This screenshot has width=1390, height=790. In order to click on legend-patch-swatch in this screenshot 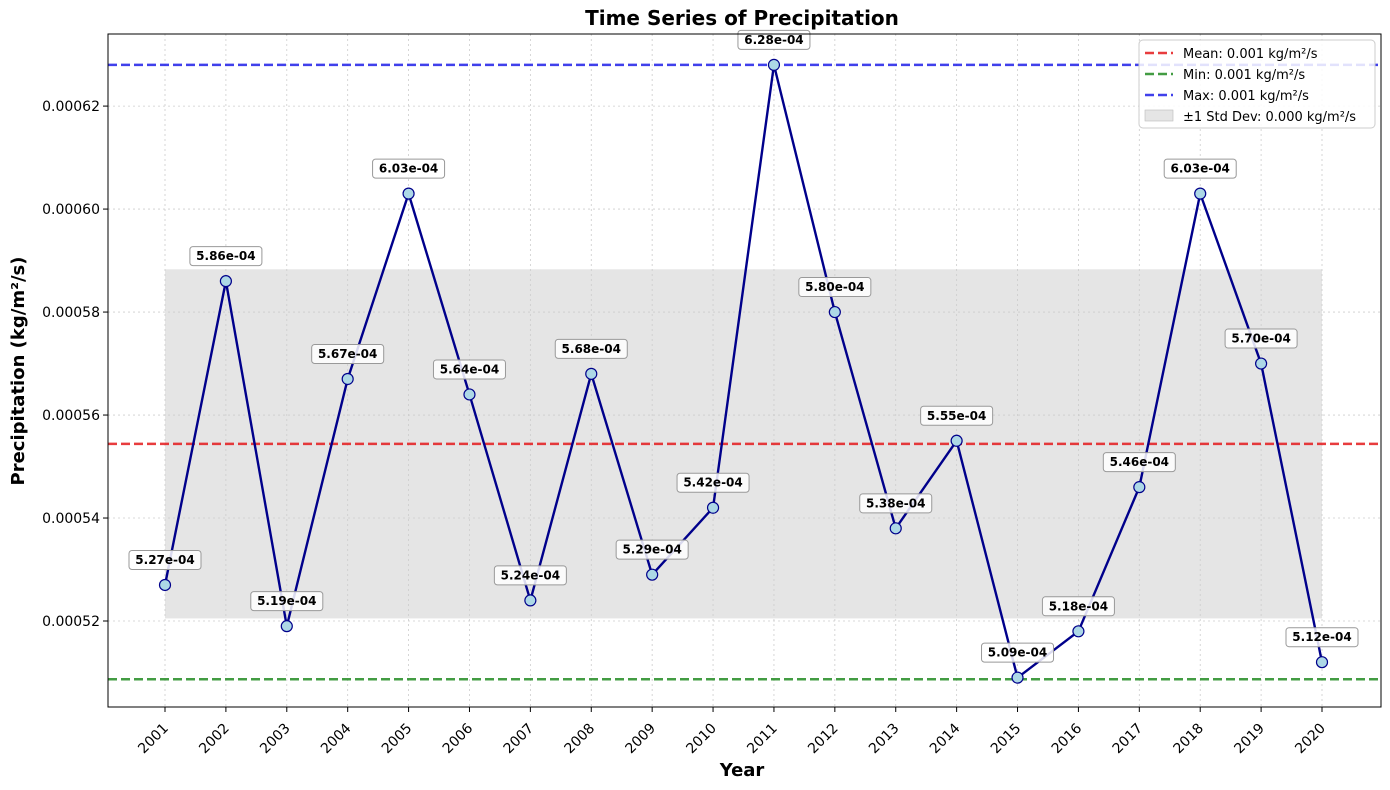, I will do `click(1159, 115)`.